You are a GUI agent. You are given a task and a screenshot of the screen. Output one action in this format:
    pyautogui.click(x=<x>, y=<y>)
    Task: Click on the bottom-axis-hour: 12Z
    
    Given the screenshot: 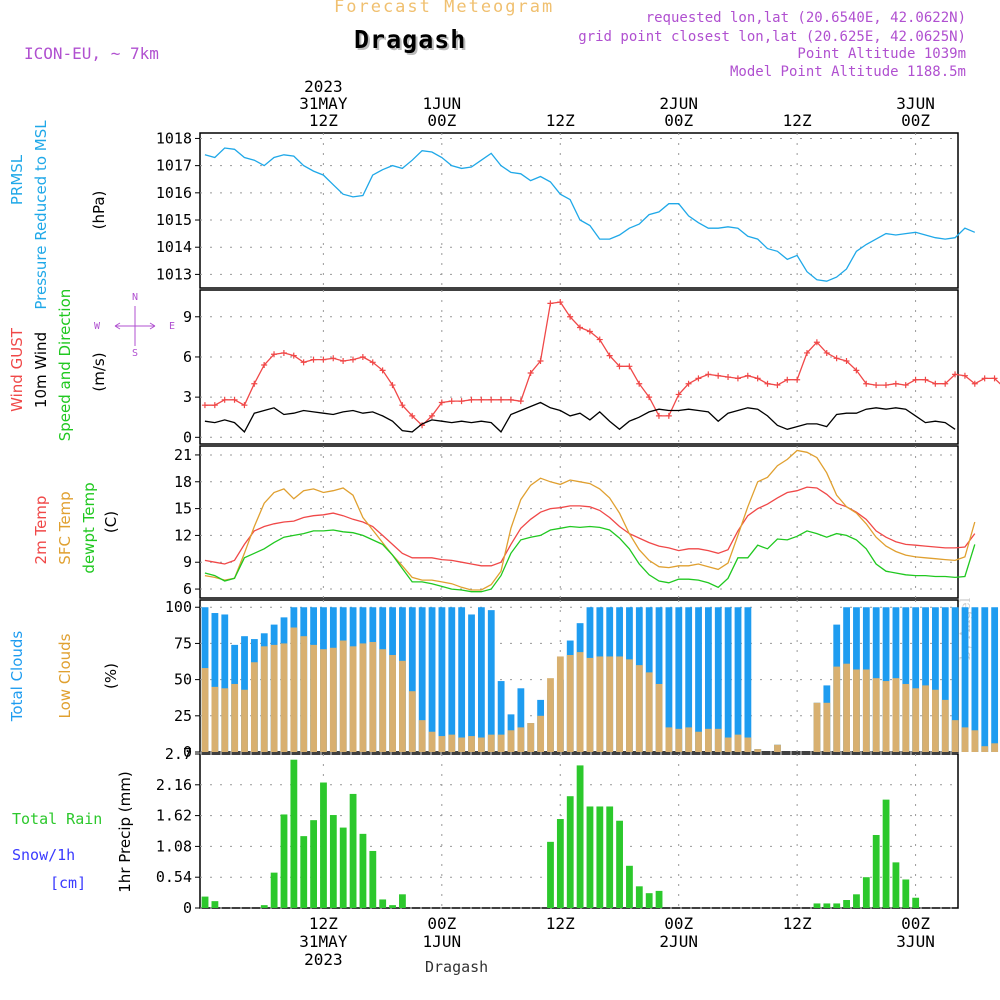 What is the action you would take?
    pyautogui.click(x=797, y=923)
    